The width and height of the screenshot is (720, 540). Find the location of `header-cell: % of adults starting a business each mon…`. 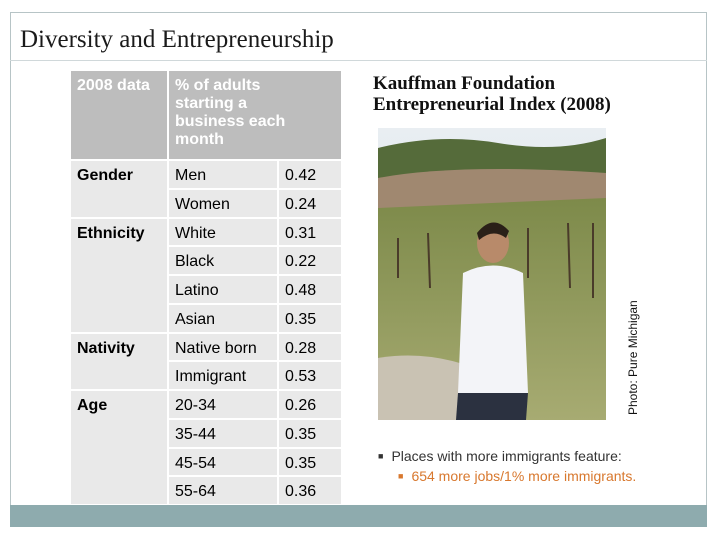

header-cell: % of adults starting a business each mon… is located at coordinates (255, 115).